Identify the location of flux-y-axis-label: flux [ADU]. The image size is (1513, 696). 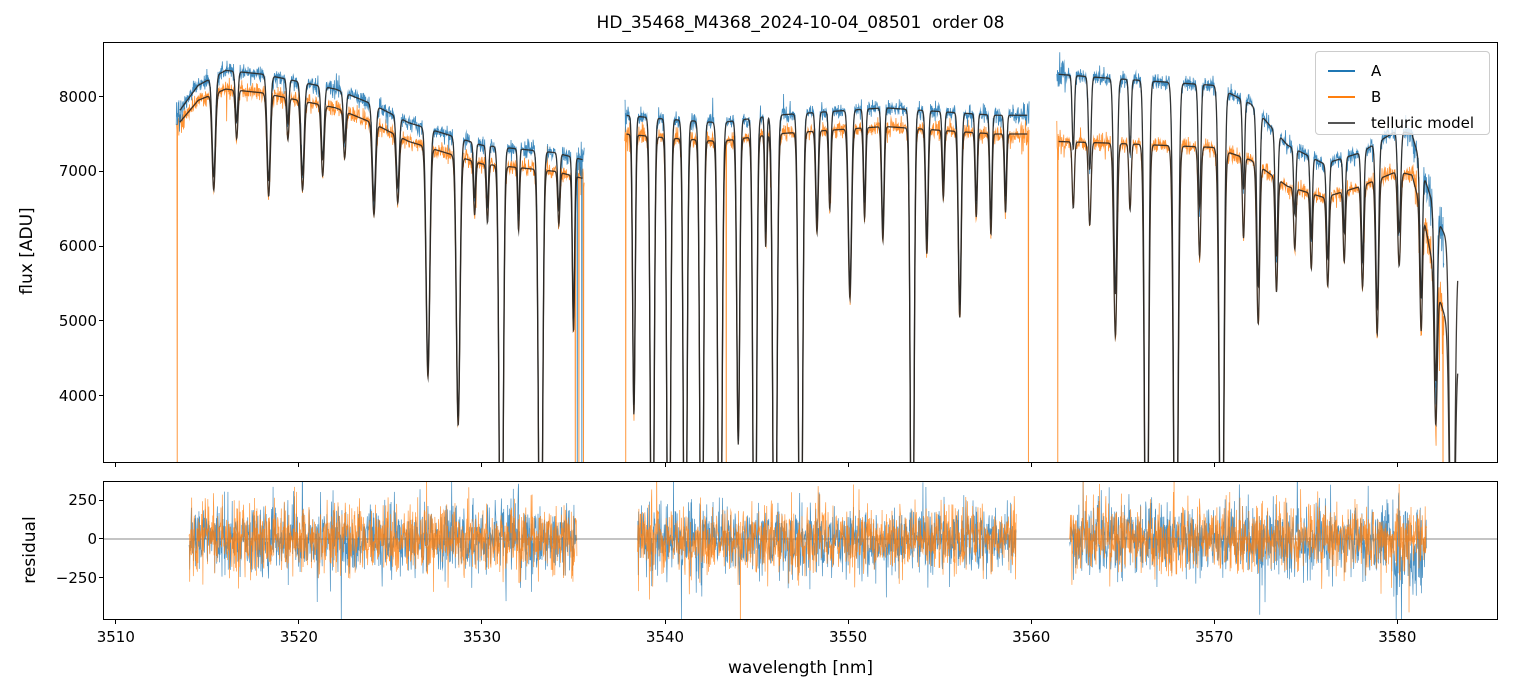
(27, 251).